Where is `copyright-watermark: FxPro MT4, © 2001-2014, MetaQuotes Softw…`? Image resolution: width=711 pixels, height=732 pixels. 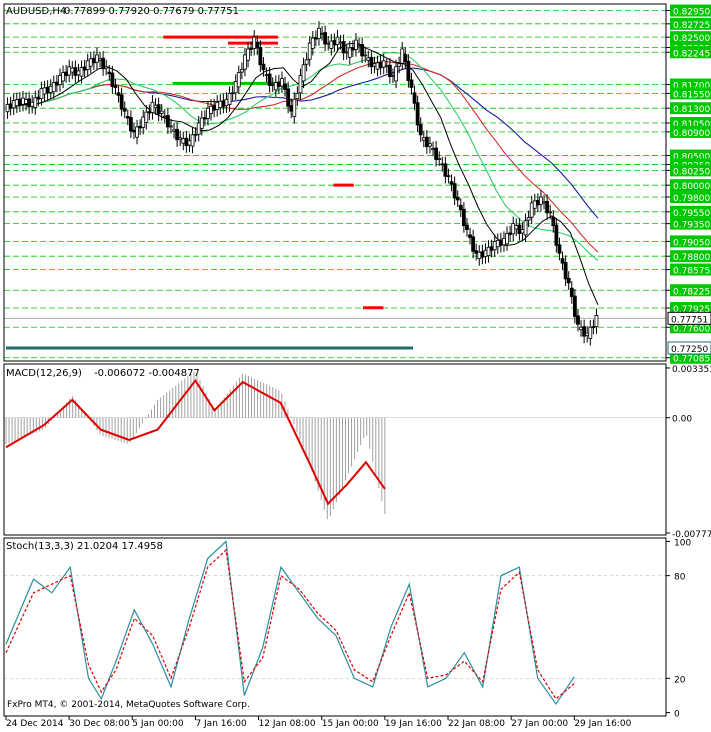
copyright-watermark: FxPro MT4, © 2001-2014, MetaQuotes Softw… is located at coordinates (128, 705).